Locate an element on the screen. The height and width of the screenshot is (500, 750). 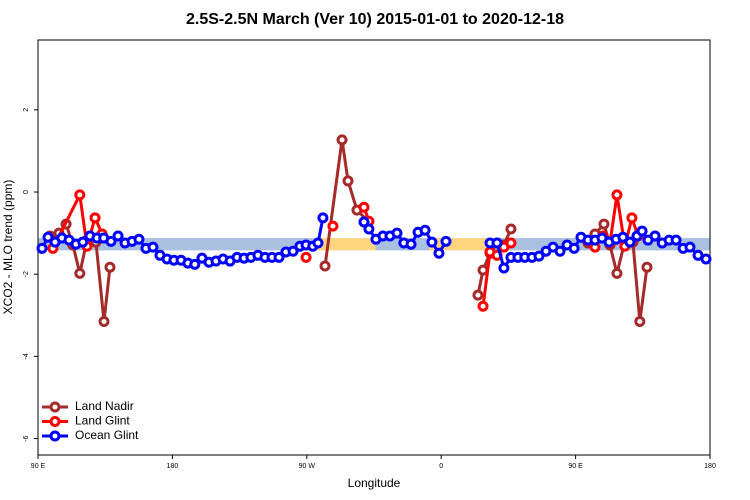
legend-label: Ocean Glint is located at coordinates (107, 435).